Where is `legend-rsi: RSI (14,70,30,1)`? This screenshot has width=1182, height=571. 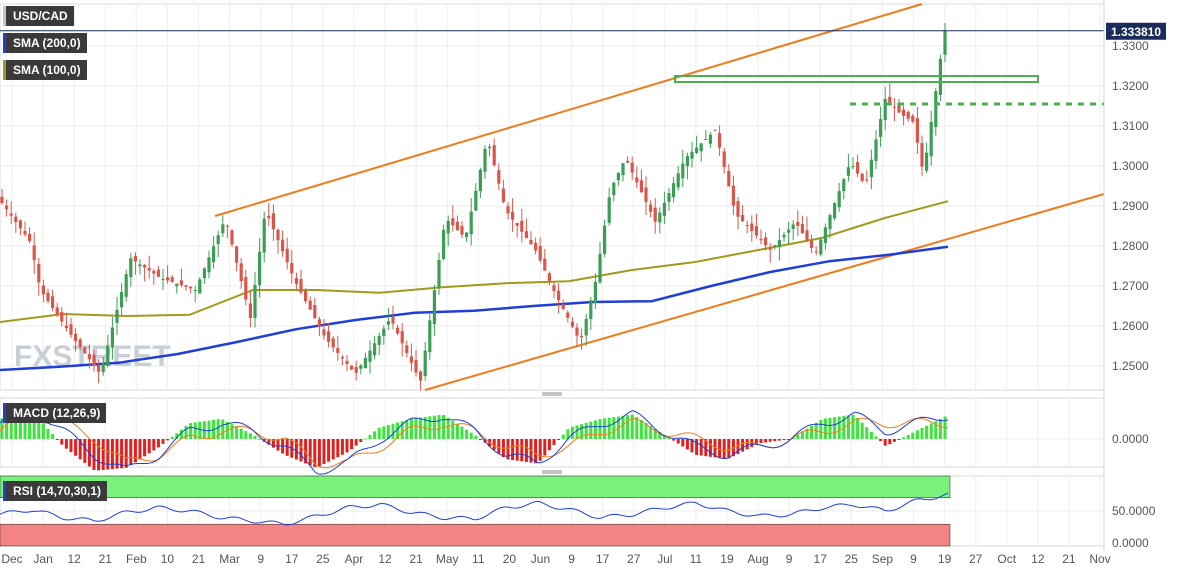 legend-rsi: RSI (14,70,30,1) is located at coordinates (55, 491).